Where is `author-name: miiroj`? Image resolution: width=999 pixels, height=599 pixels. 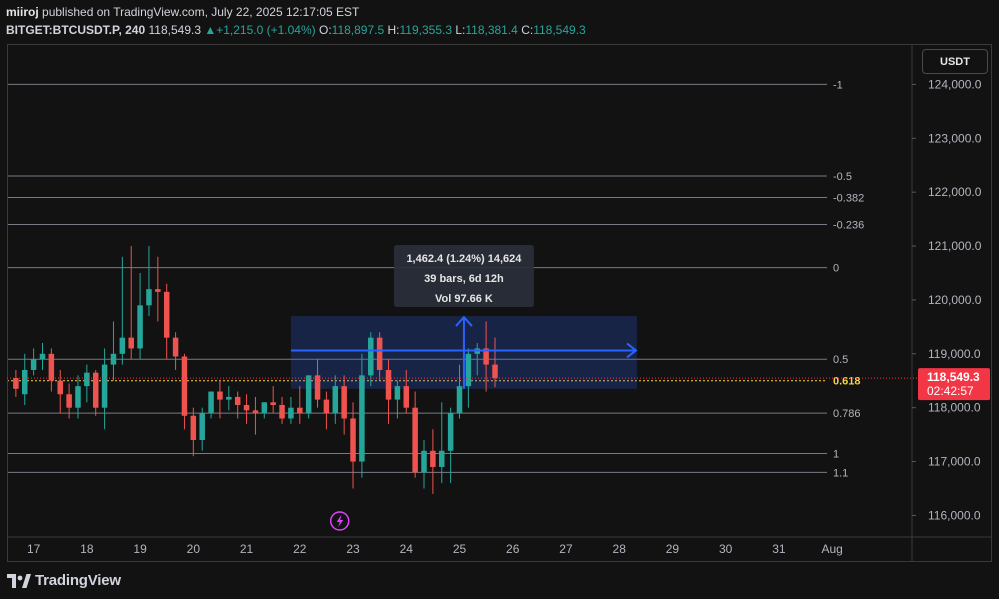
author-name: miiroj is located at coordinates (22, 12).